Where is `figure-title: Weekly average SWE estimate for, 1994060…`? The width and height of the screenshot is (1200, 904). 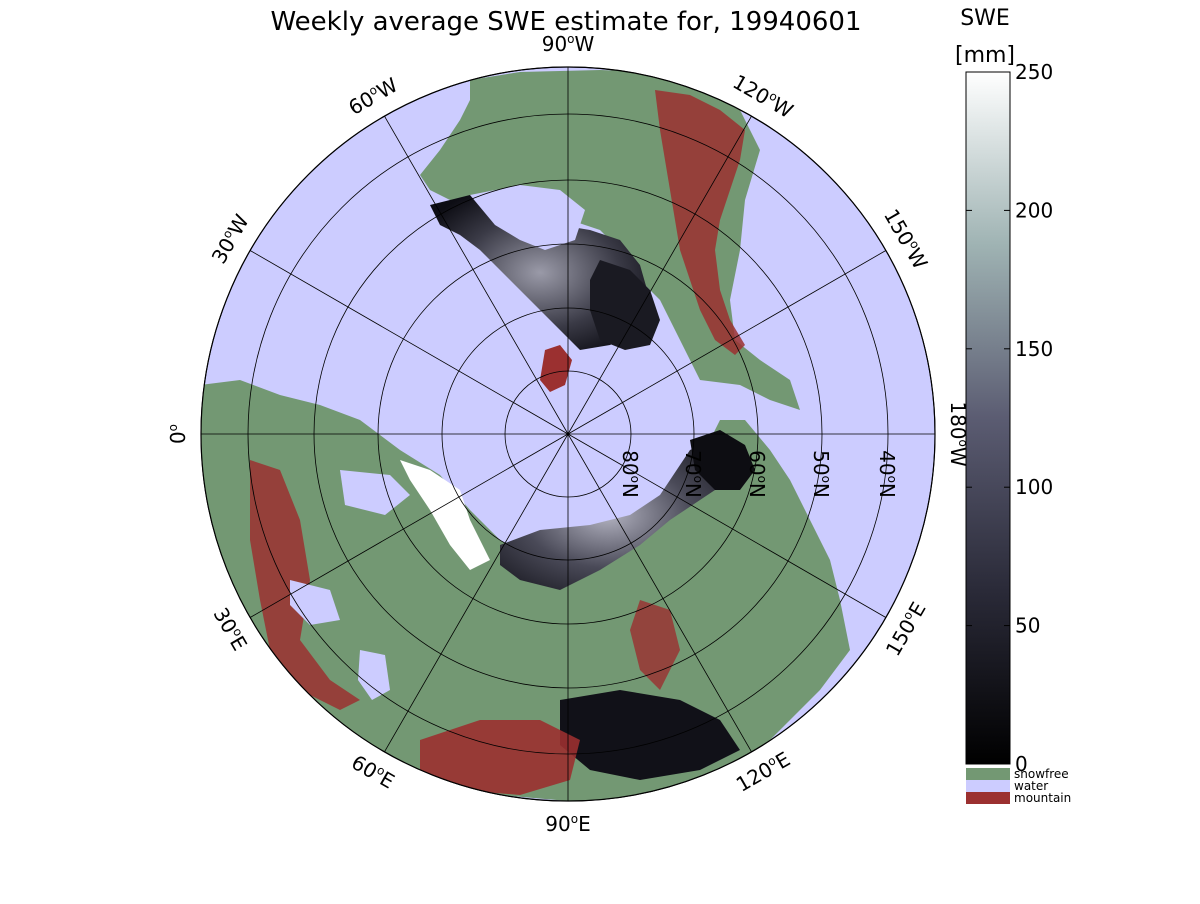
figure-title: Weekly average SWE estimate for, 1994060… is located at coordinates (565, 22).